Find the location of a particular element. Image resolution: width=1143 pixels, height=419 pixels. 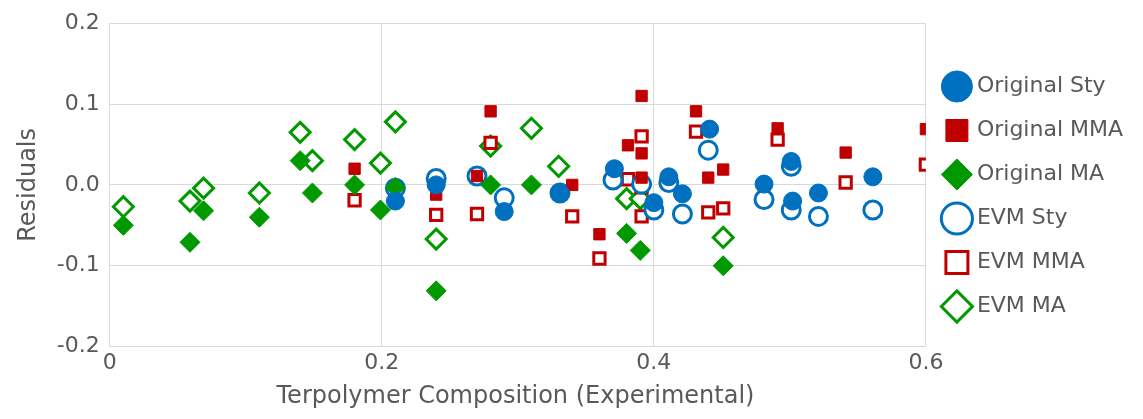

legend-label: Original MMA is located at coordinates (1049, 129).